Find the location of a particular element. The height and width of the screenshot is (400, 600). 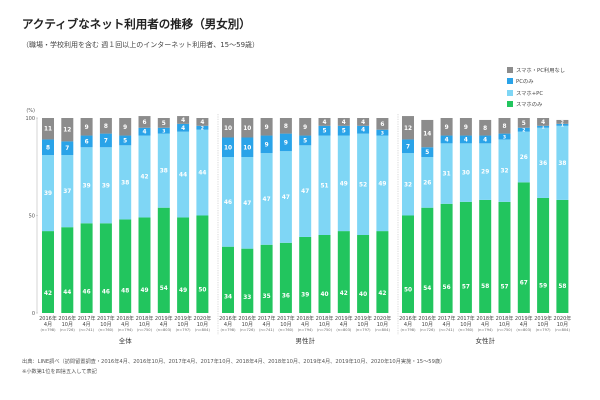

data-label-smartphone-only: 35 is located at coordinates (267, 297).